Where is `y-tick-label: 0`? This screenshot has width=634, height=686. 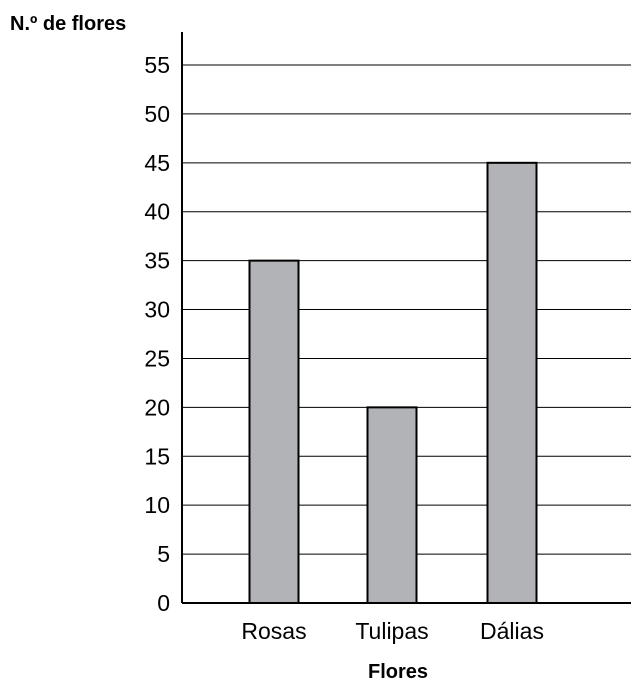 y-tick-label: 0 is located at coordinates (163, 603).